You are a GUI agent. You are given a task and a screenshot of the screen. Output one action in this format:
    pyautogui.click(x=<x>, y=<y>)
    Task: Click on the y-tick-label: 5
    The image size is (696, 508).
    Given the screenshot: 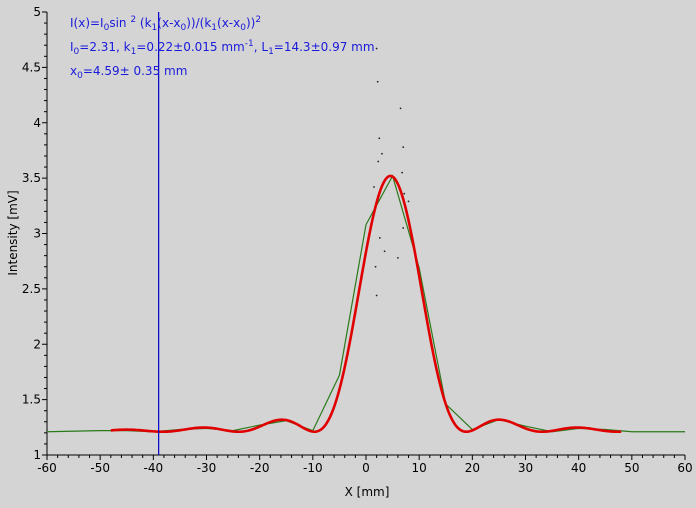 What is the action you would take?
    pyautogui.click(x=37, y=12)
    